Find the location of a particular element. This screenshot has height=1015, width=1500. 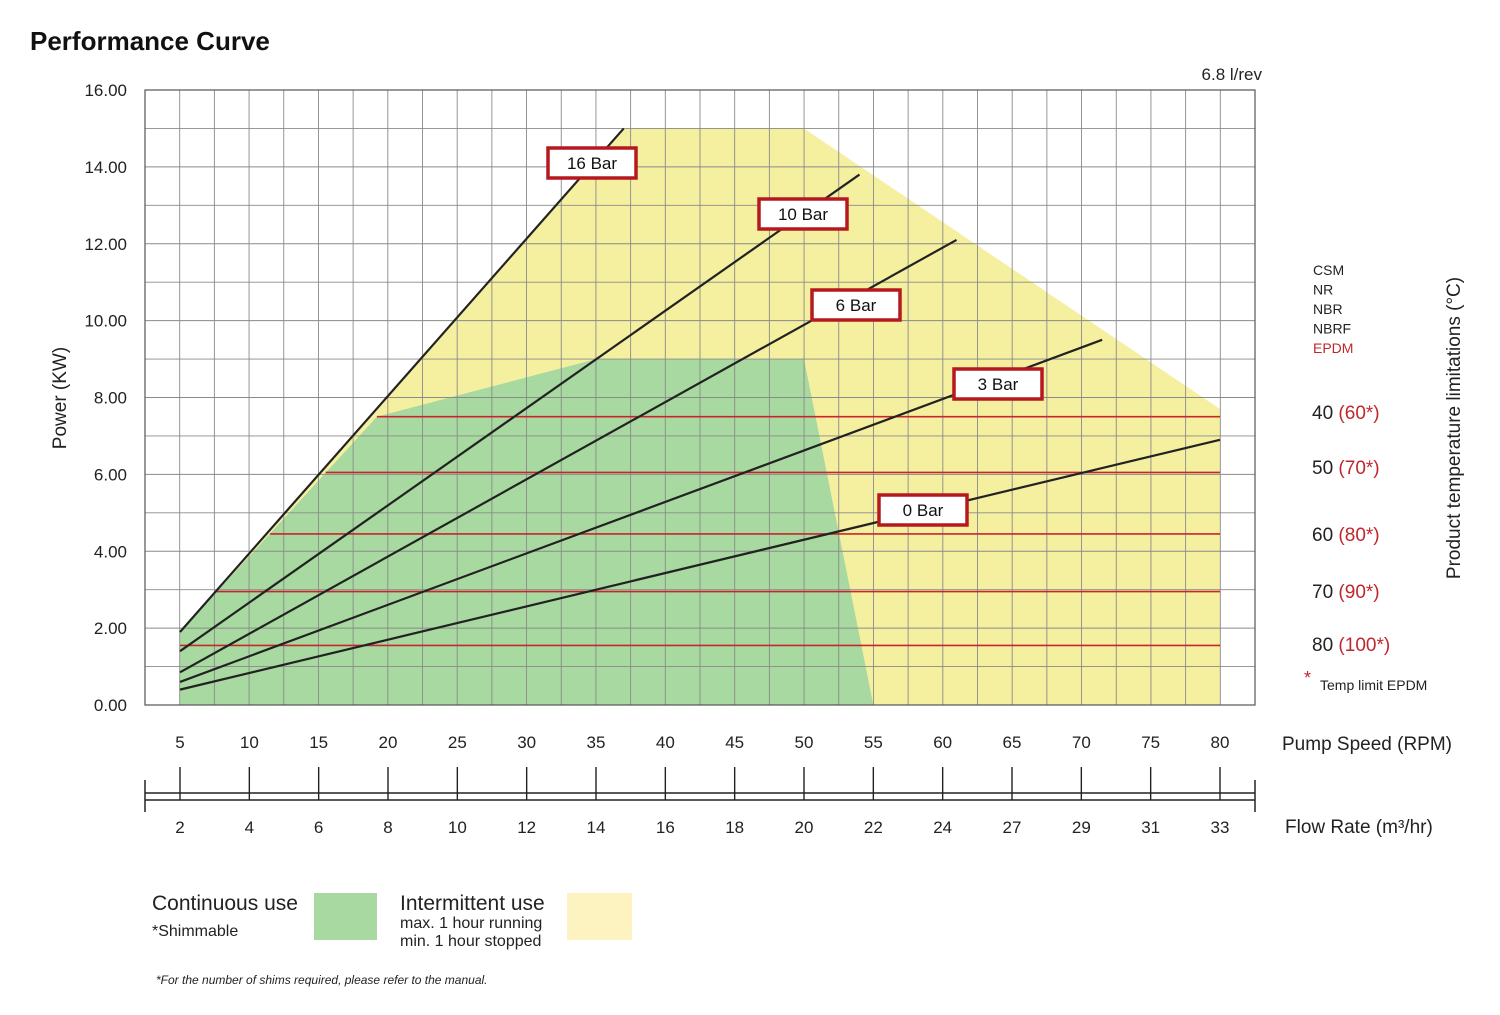

x-tick-label: 30 is located at coordinates (526, 742).